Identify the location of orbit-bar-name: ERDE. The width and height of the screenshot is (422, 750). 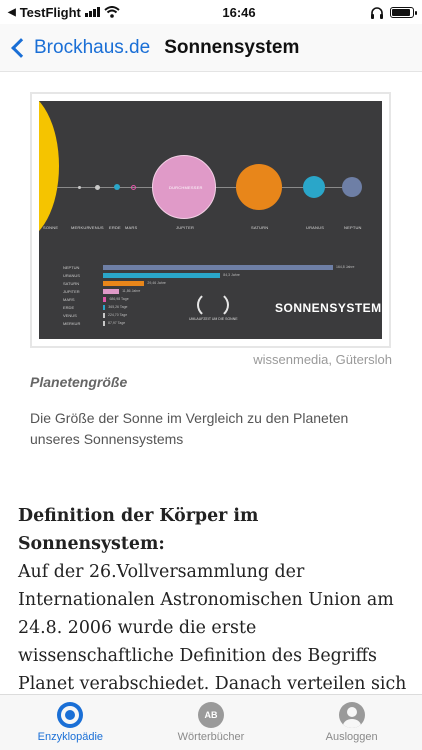
(69, 307).